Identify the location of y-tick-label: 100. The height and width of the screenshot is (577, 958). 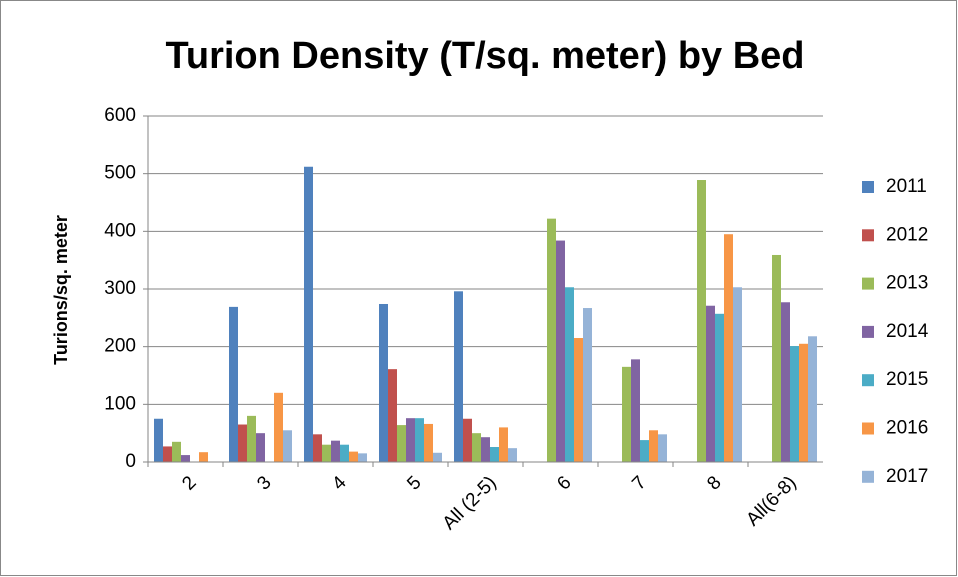
(120, 403).